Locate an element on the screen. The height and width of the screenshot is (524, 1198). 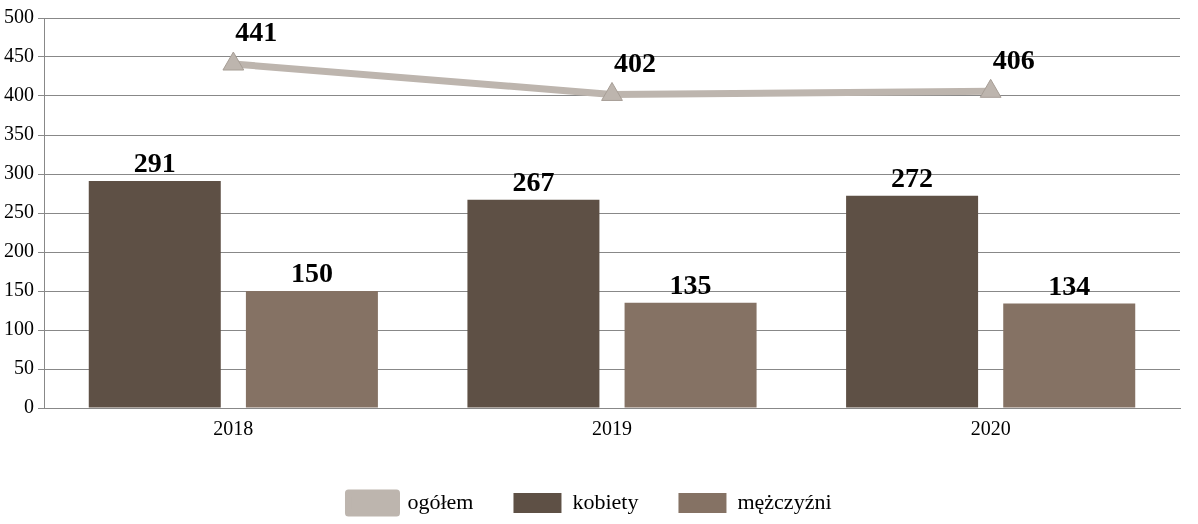
y-tick-label: 350 is located at coordinates (19, 133).